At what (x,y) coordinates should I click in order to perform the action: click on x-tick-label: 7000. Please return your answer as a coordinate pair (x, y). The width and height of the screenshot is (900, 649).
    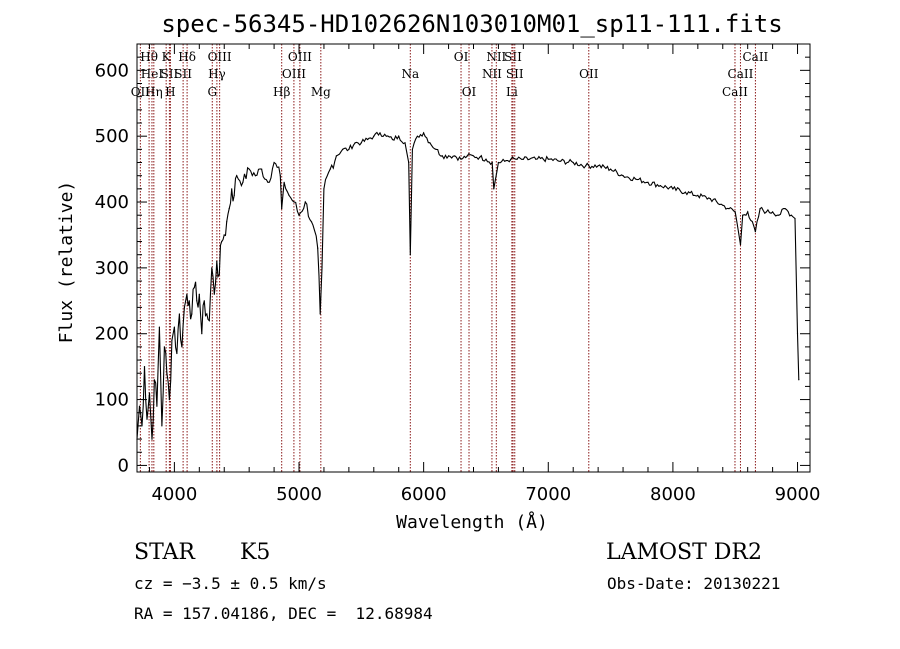
    Looking at the image, I should click on (548, 494).